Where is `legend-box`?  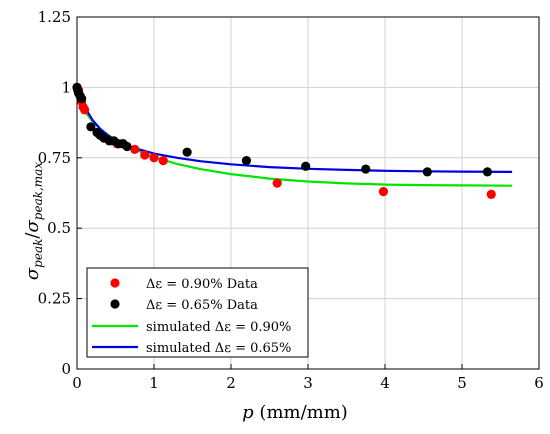
legend-box is located at coordinates (197, 312).